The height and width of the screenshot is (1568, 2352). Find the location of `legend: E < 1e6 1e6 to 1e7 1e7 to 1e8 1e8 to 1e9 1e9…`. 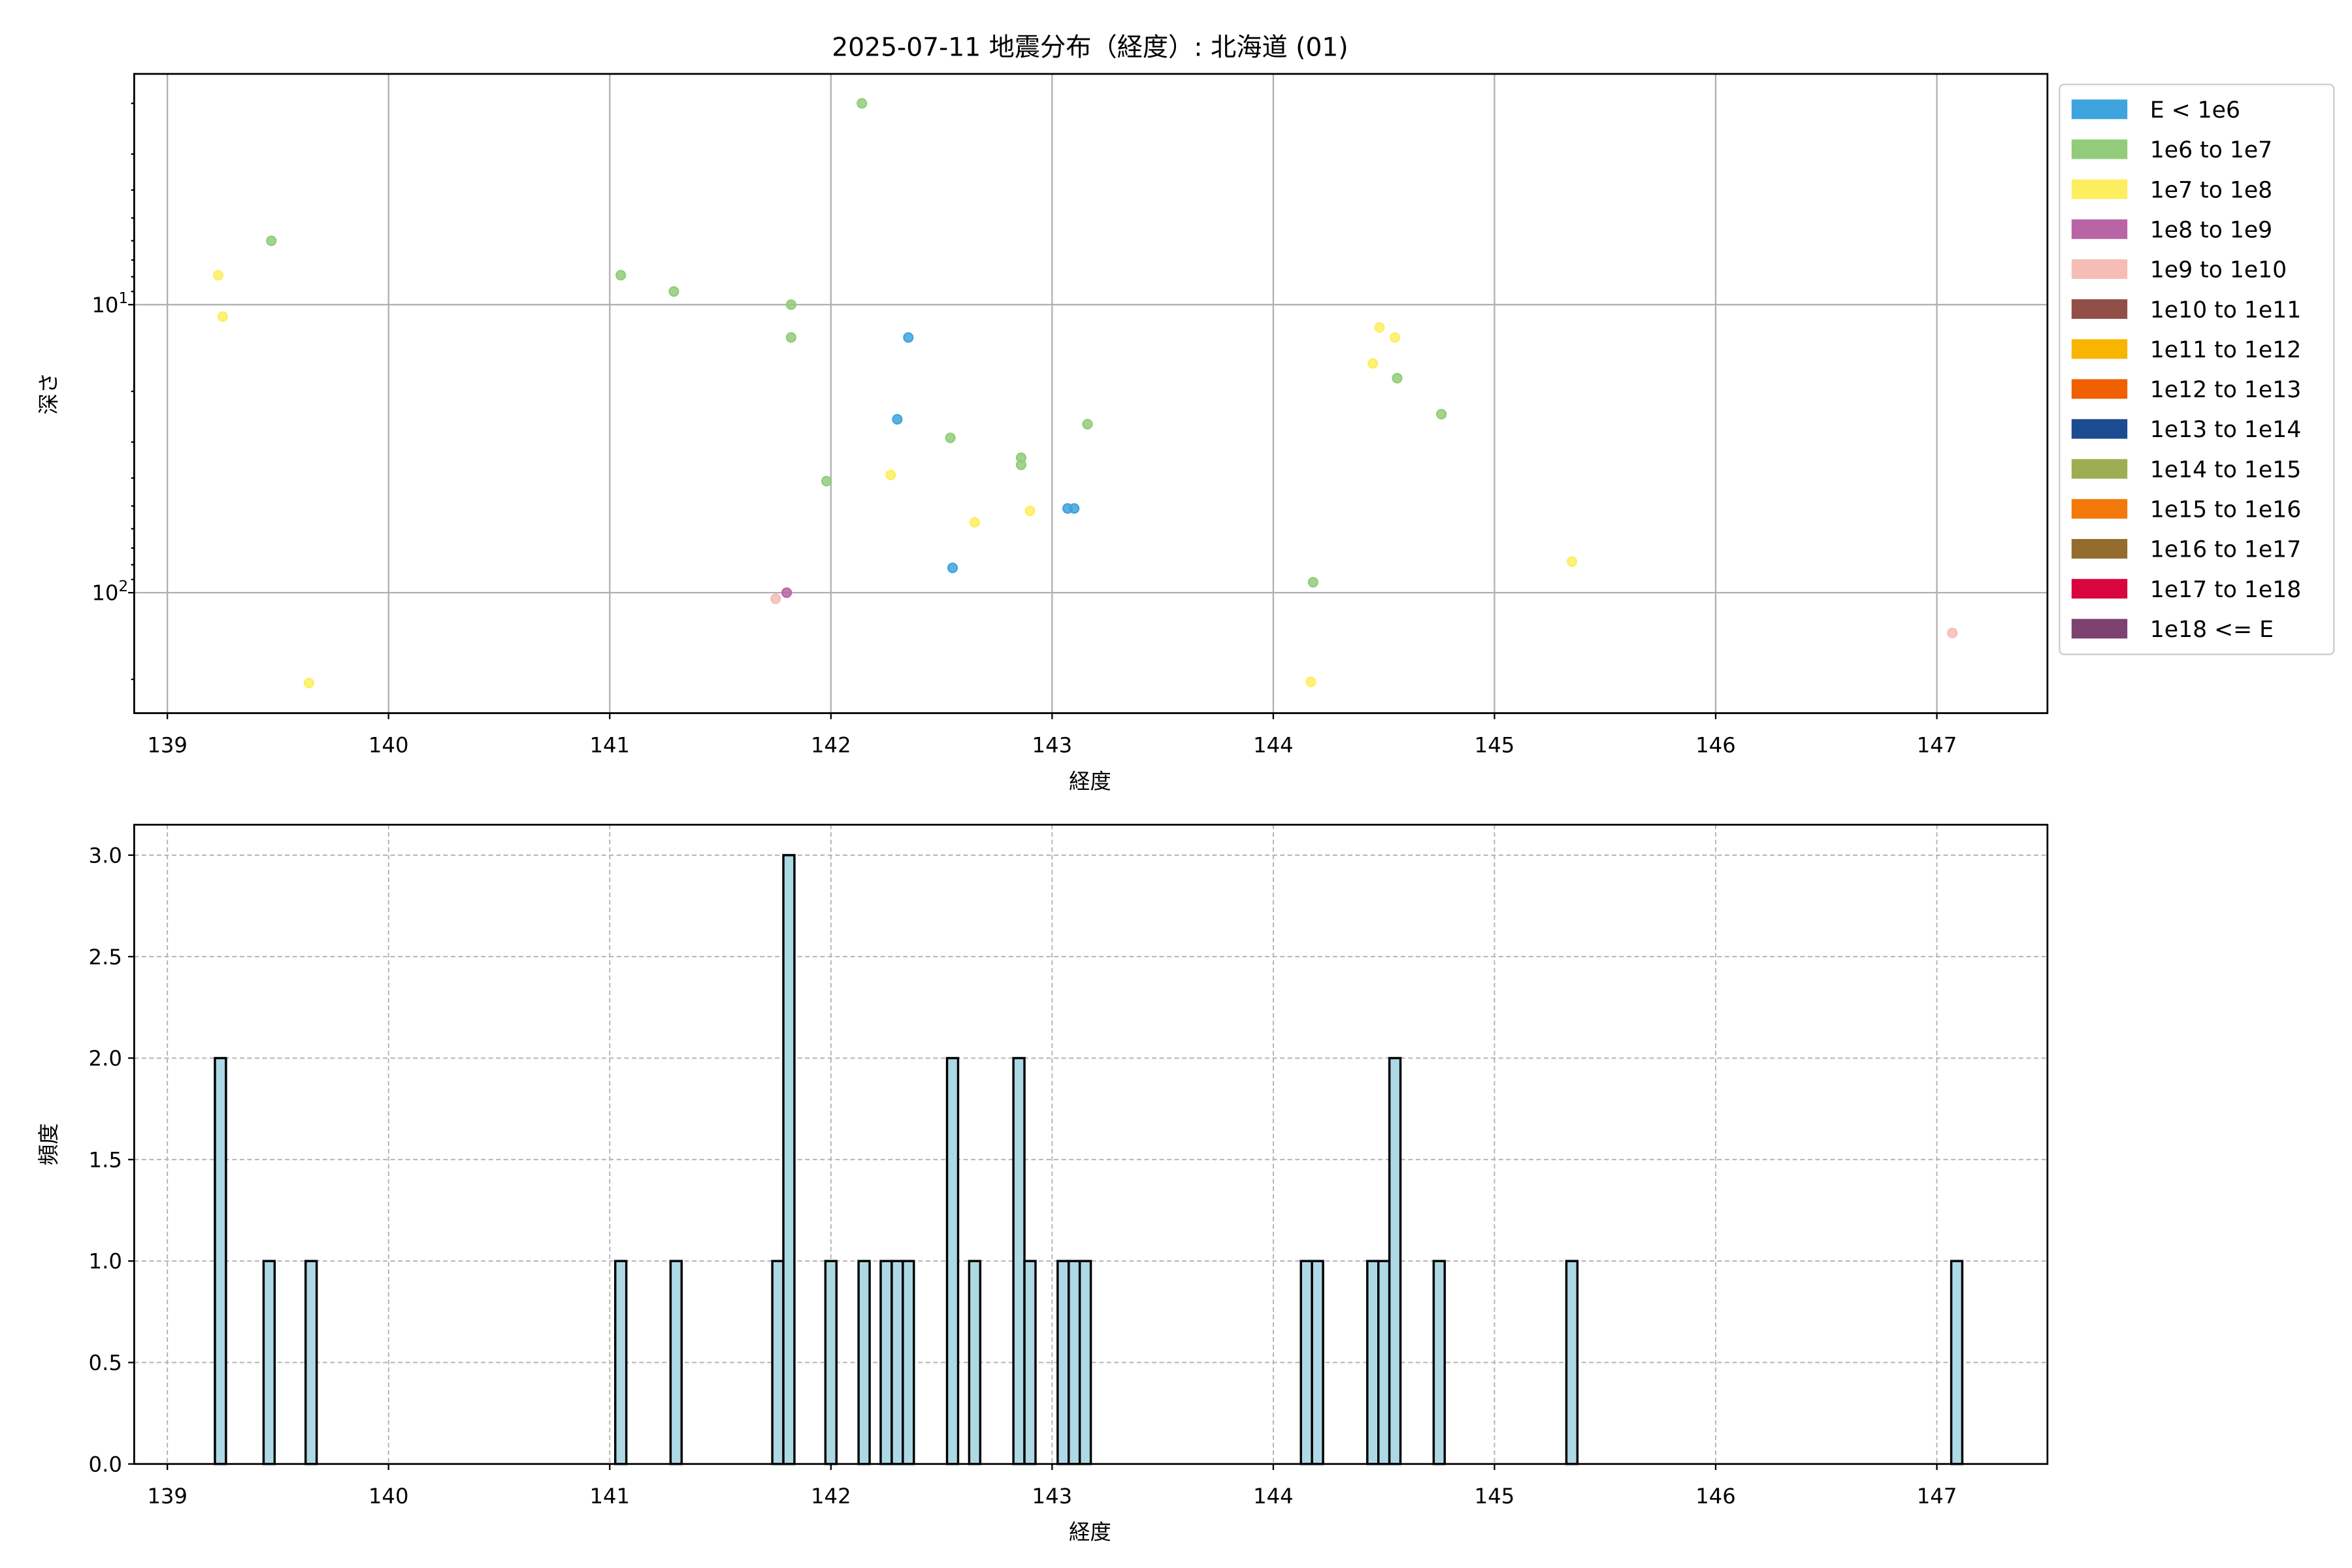

legend: E < 1e6 1e6 to 1e7 1e7 to 1e8 1e8 to 1e9 1e9… is located at coordinates (2197, 369).